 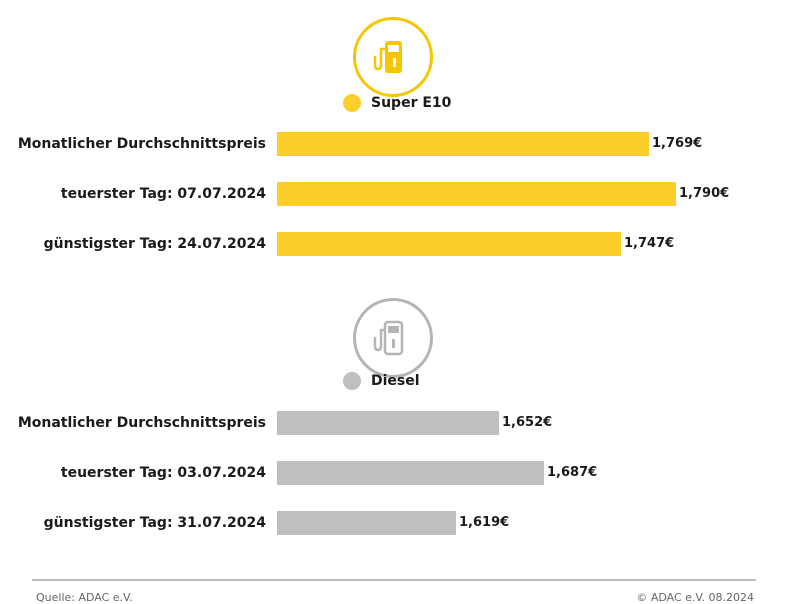 What do you see at coordinates (649, 243) in the screenshot?
I see `e10-value-label-2: 1,747€` at bounding box center [649, 243].